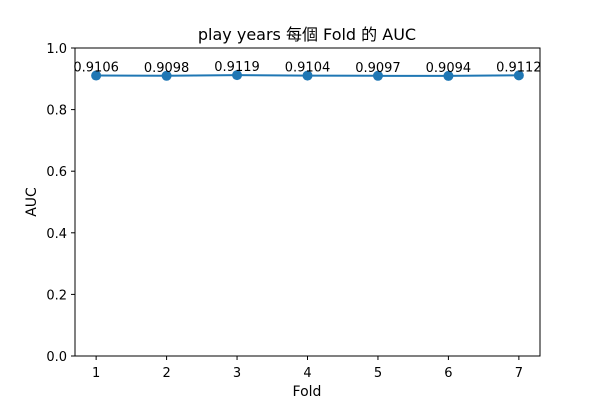 The image size is (600, 400). Describe the element at coordinates (307, 392) in the screenshot. I see `x-axis-title: Fold` at that location.